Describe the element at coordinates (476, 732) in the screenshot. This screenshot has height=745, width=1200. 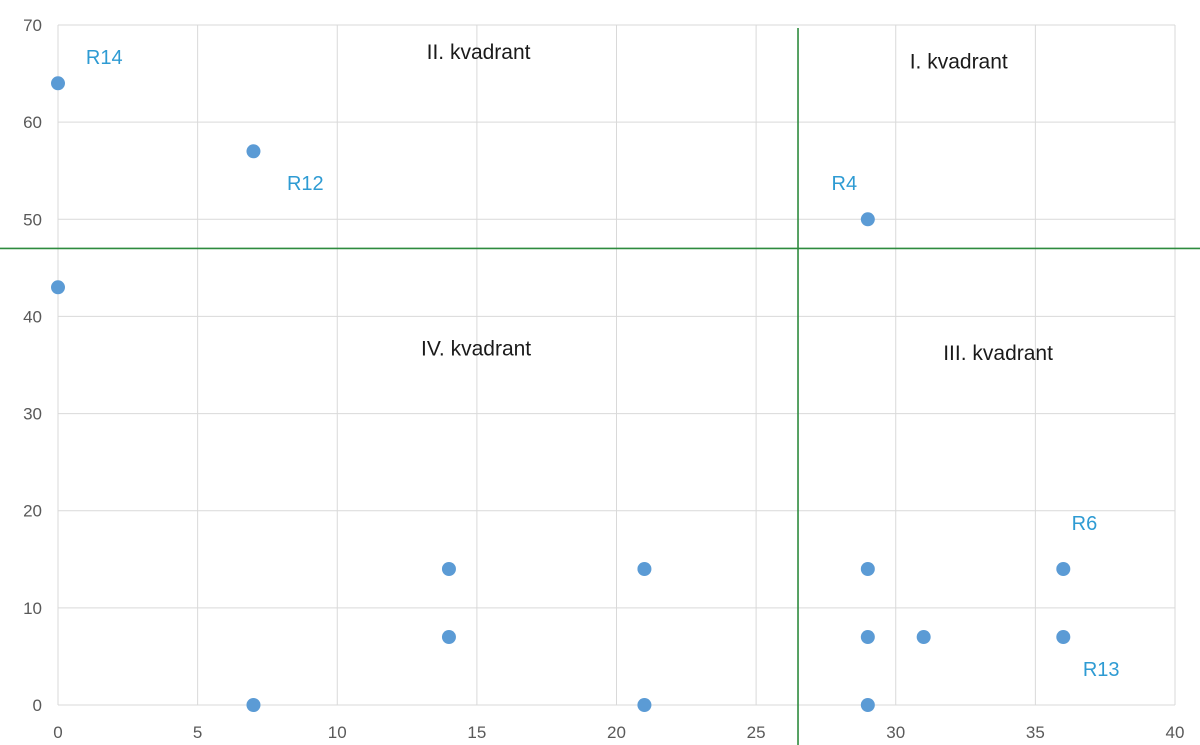
I see `x-tick-label: 15` at that location.